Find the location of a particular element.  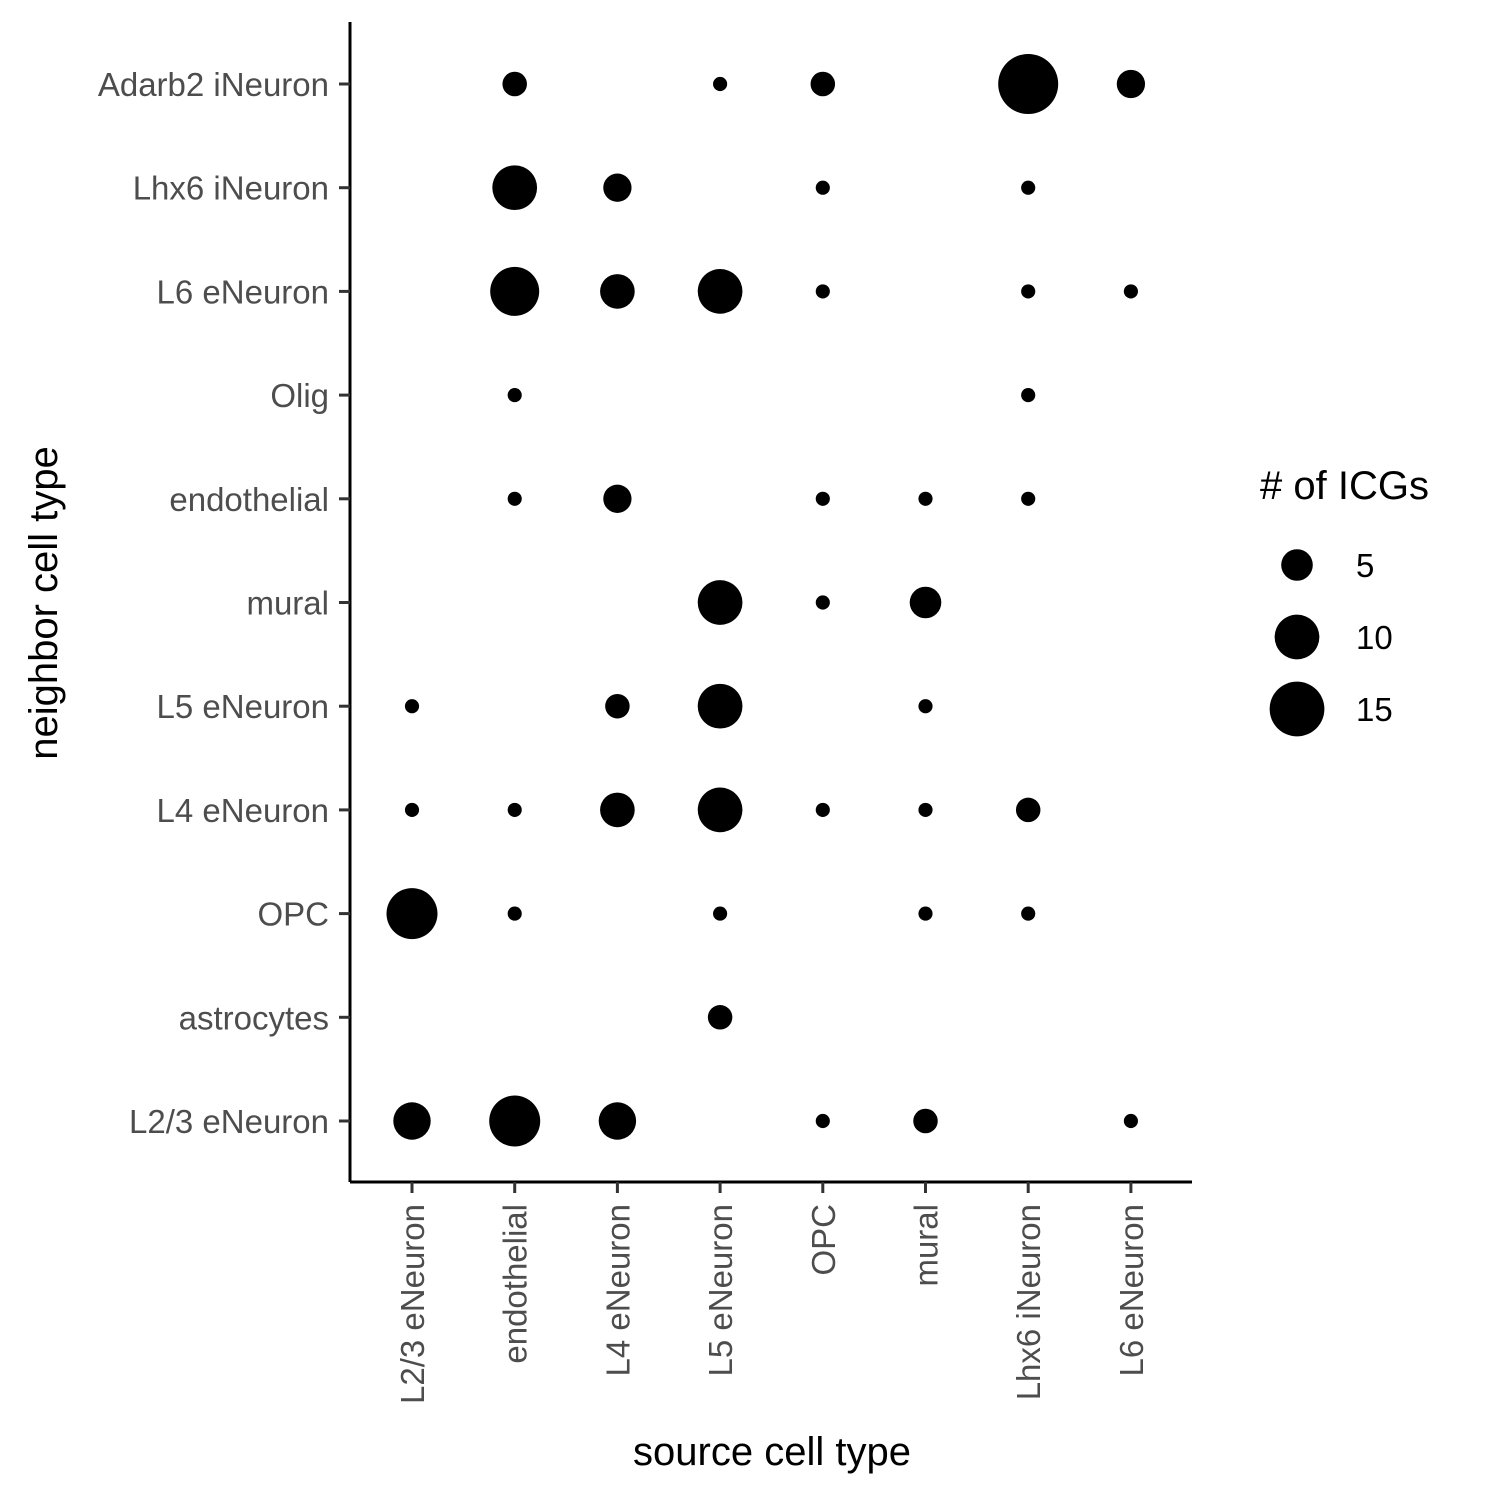

y-tick-label: mural is located at coordinates (287, 603).